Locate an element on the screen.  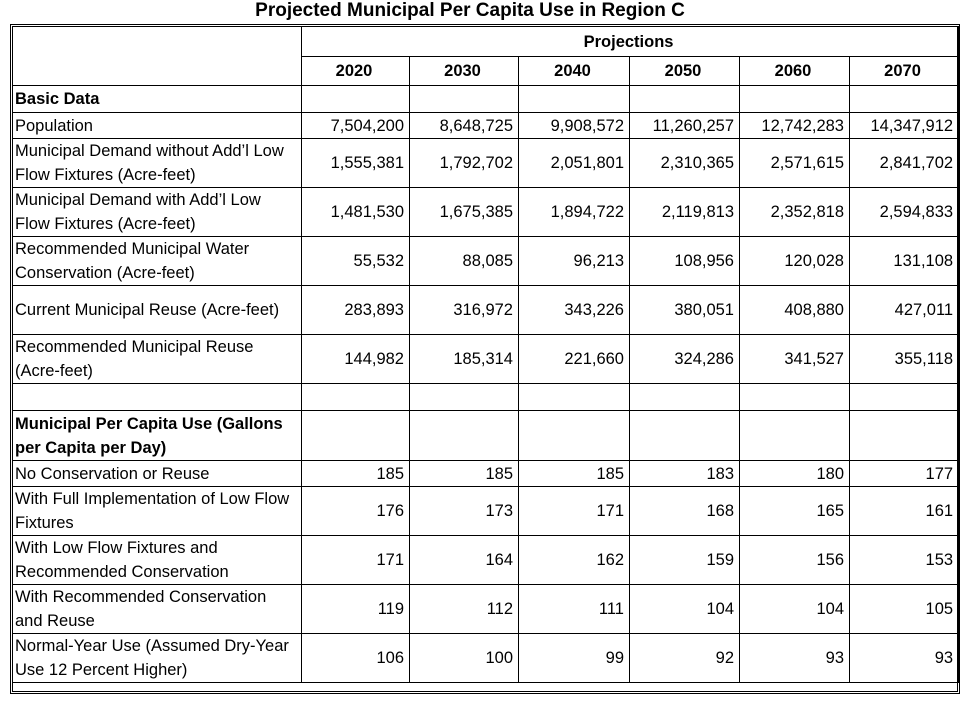
cell-value: 177 is located at coordinates (904, 473).